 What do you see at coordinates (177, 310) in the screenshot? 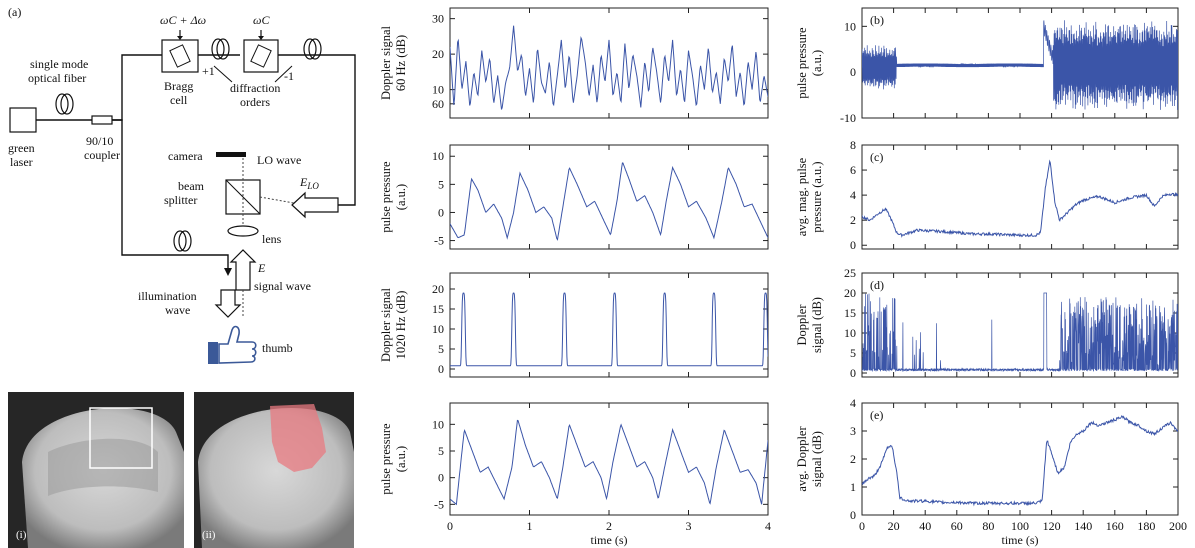
I see `illumination-label-2: wave` at bounding box center [177, 310].